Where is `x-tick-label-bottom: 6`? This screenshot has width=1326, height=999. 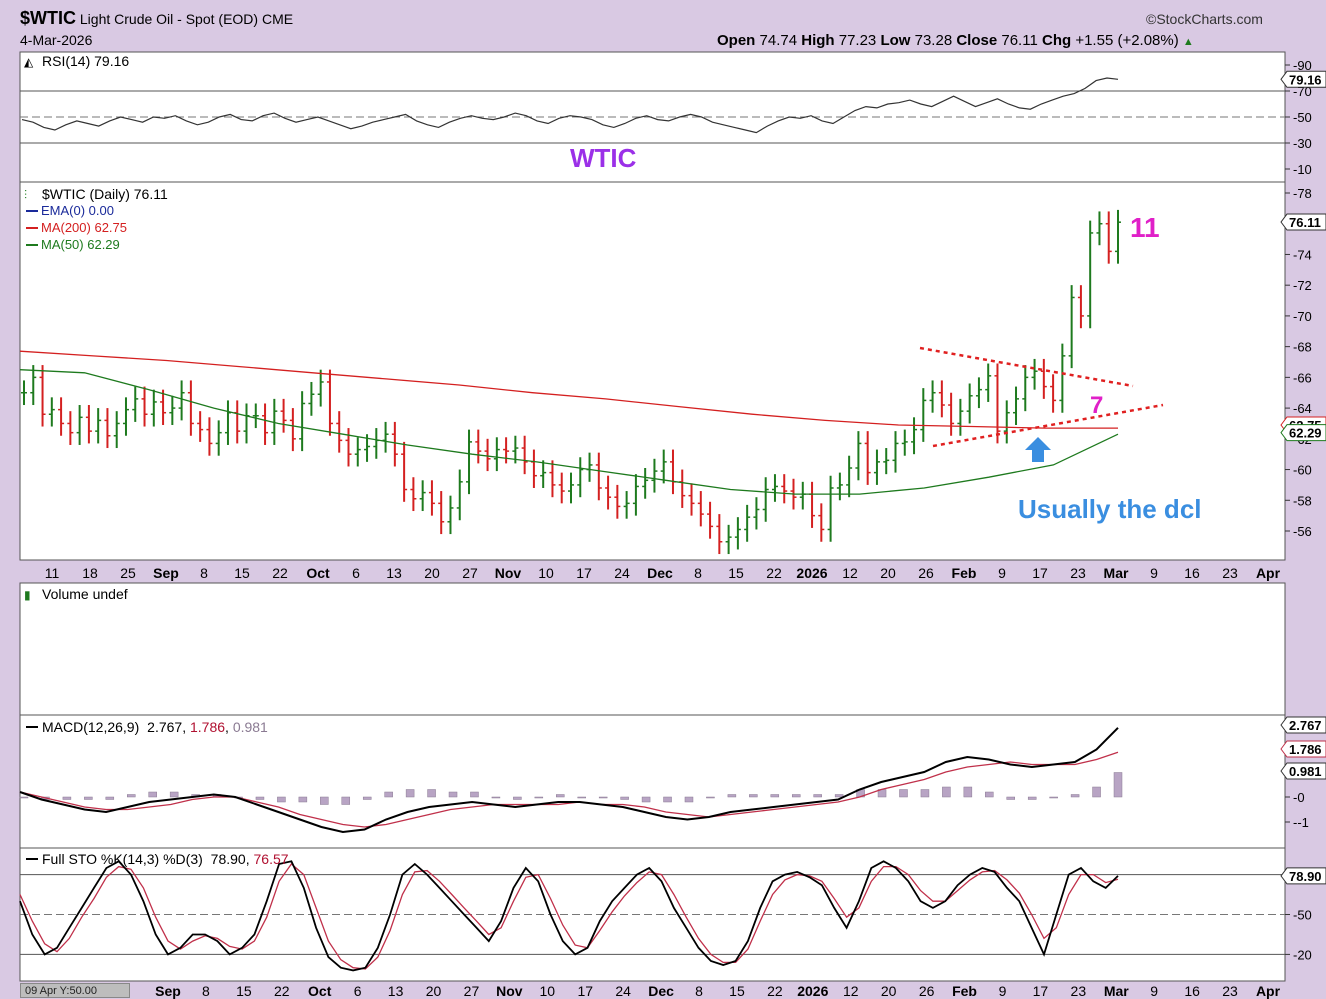 x-tick-label-bottom: 6 is located at coordinates (358, 991).